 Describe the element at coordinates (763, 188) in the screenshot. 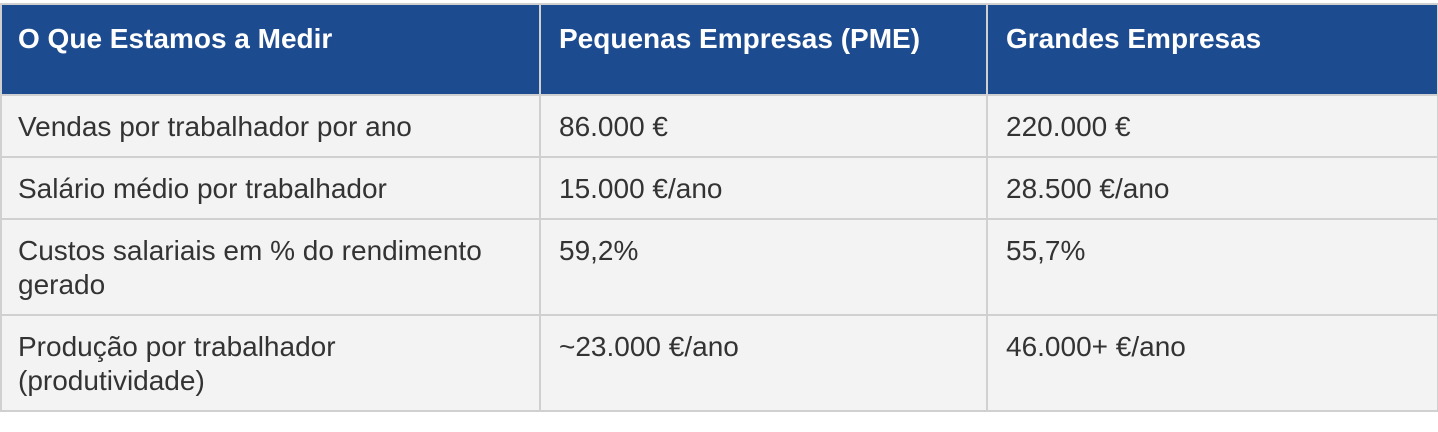

I see `small-companies-cell: 15.000 €/ano` at that location.